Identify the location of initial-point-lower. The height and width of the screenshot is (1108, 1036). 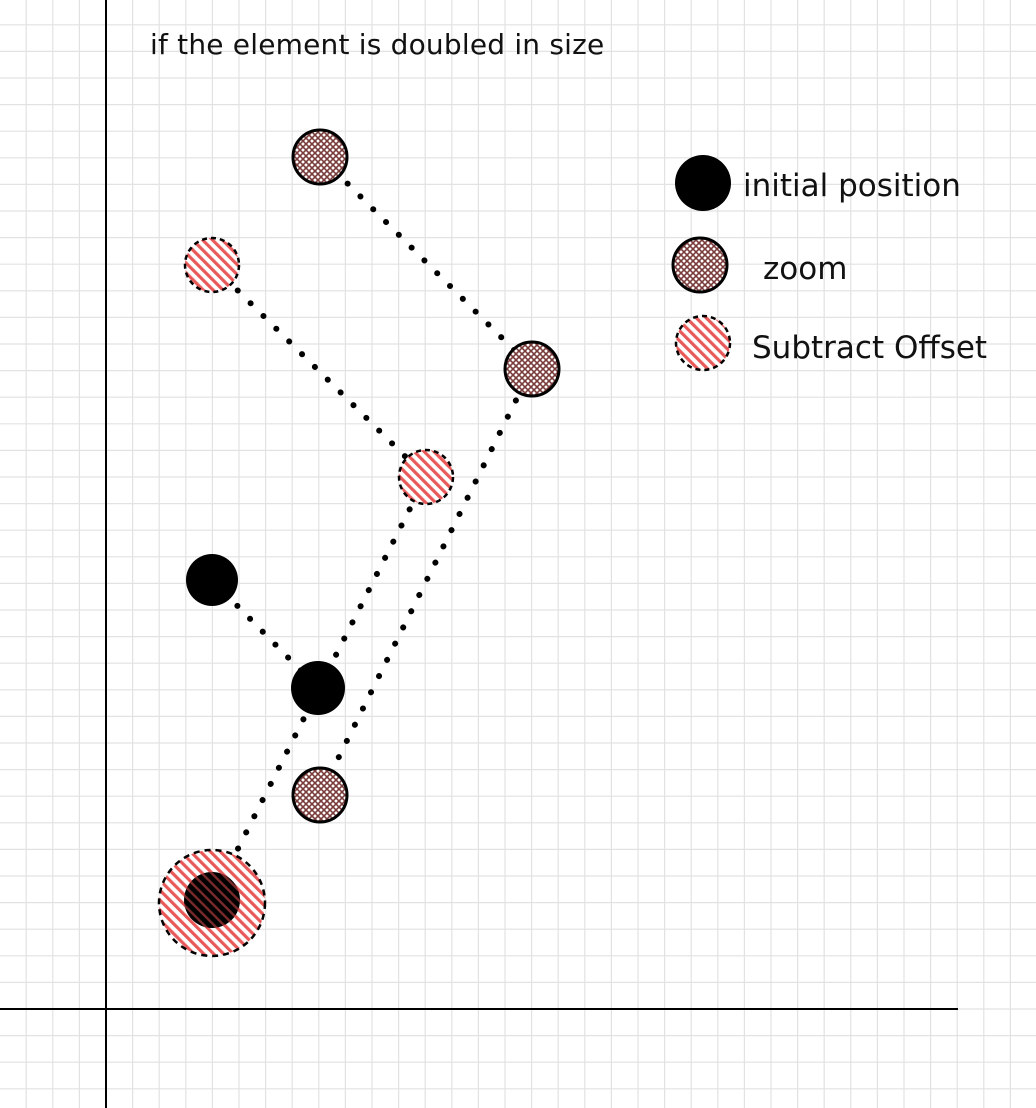
(318, 688).